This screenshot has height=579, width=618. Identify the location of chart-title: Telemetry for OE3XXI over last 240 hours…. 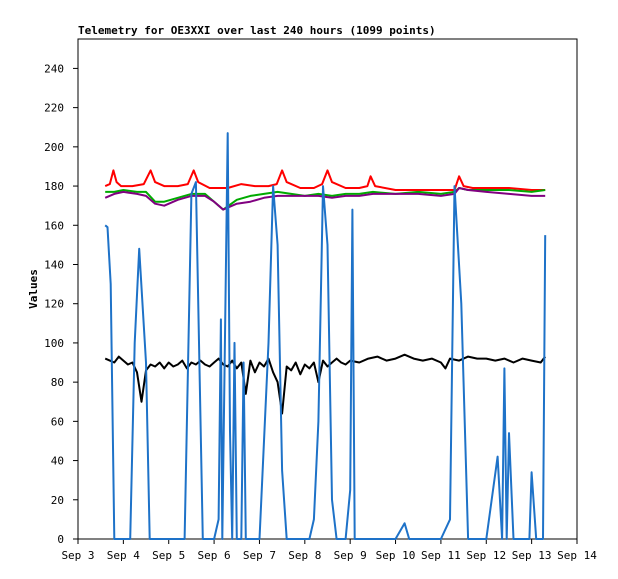
(257, 30).